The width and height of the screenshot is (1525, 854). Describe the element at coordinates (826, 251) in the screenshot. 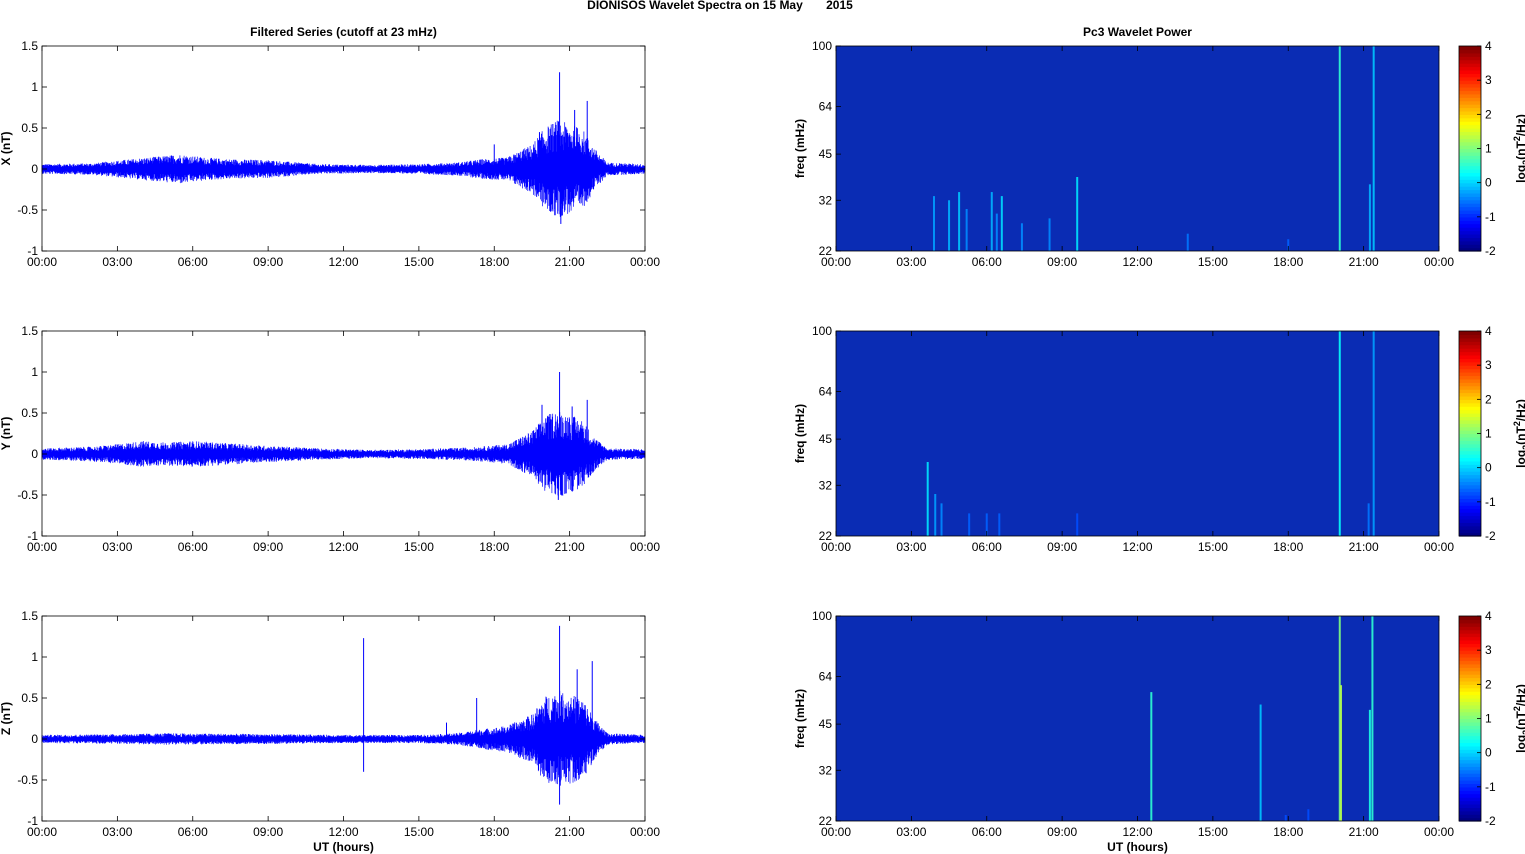

I see `ytick-label: 22` at that location.